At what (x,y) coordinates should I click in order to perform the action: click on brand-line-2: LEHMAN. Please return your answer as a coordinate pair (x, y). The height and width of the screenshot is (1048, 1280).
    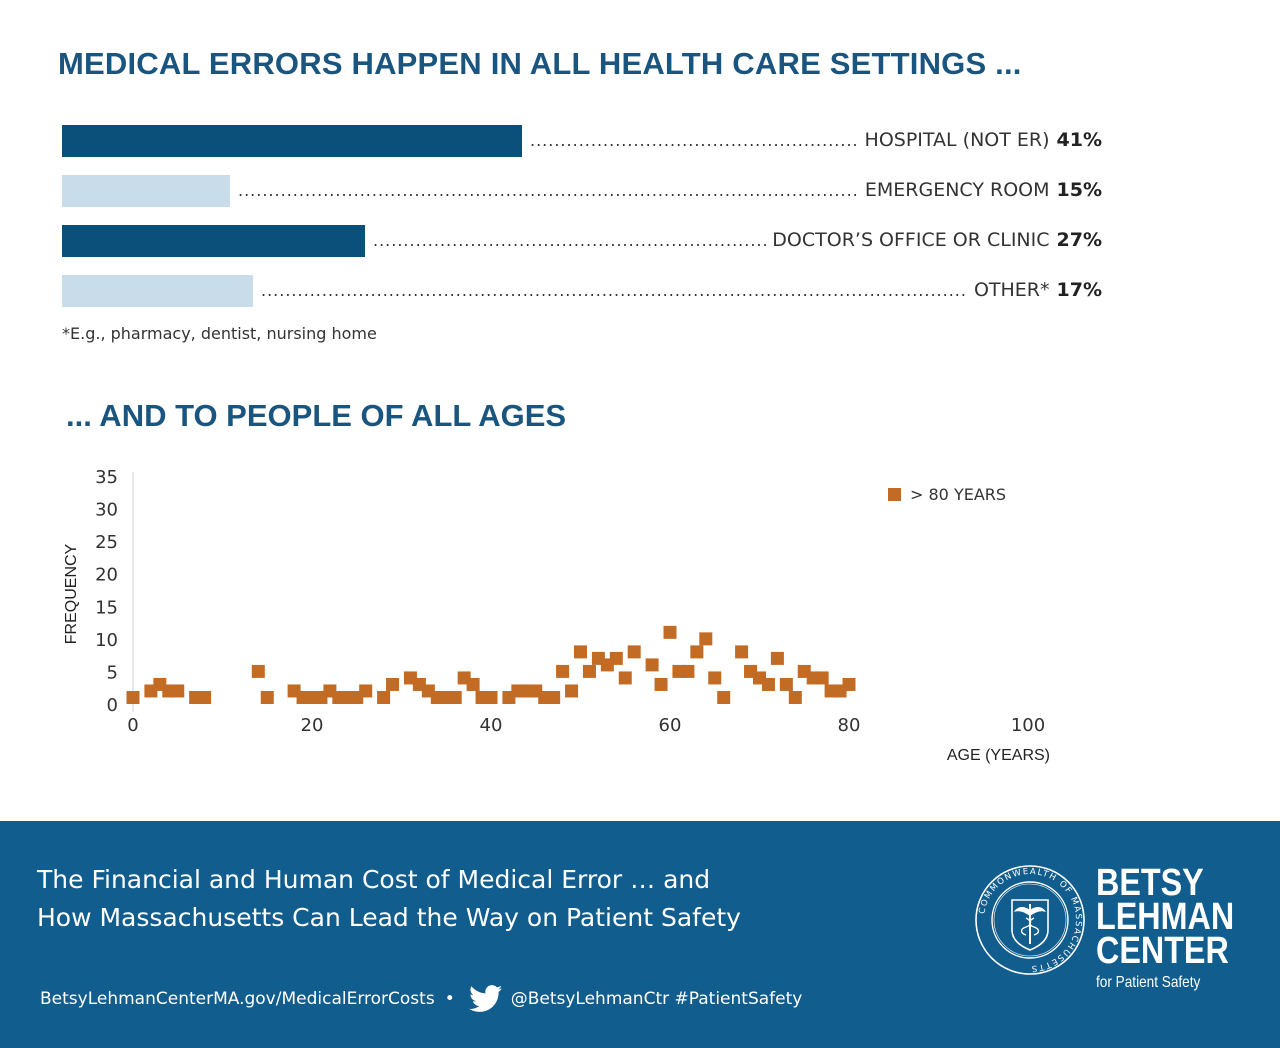
    Looking at the image, I should click on (1165, 917).